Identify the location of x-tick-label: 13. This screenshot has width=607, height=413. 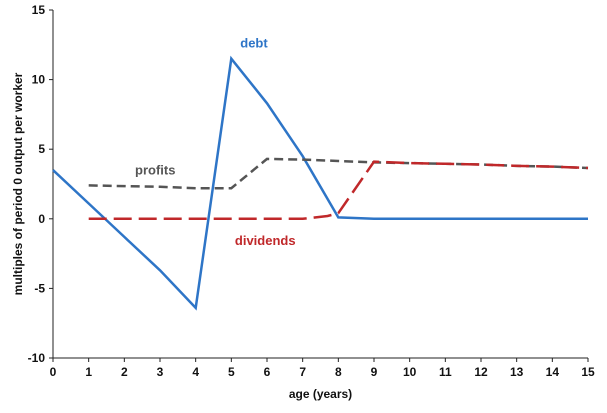
(517, 372).